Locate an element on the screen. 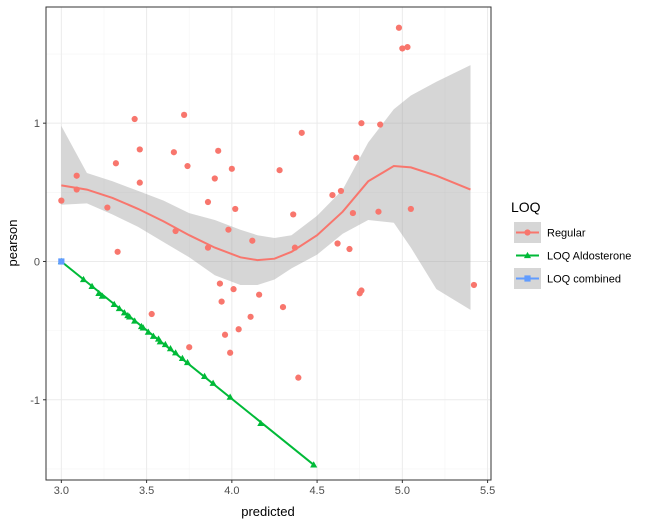  y-tick-label: 1 is located at coordinates (37, 124).